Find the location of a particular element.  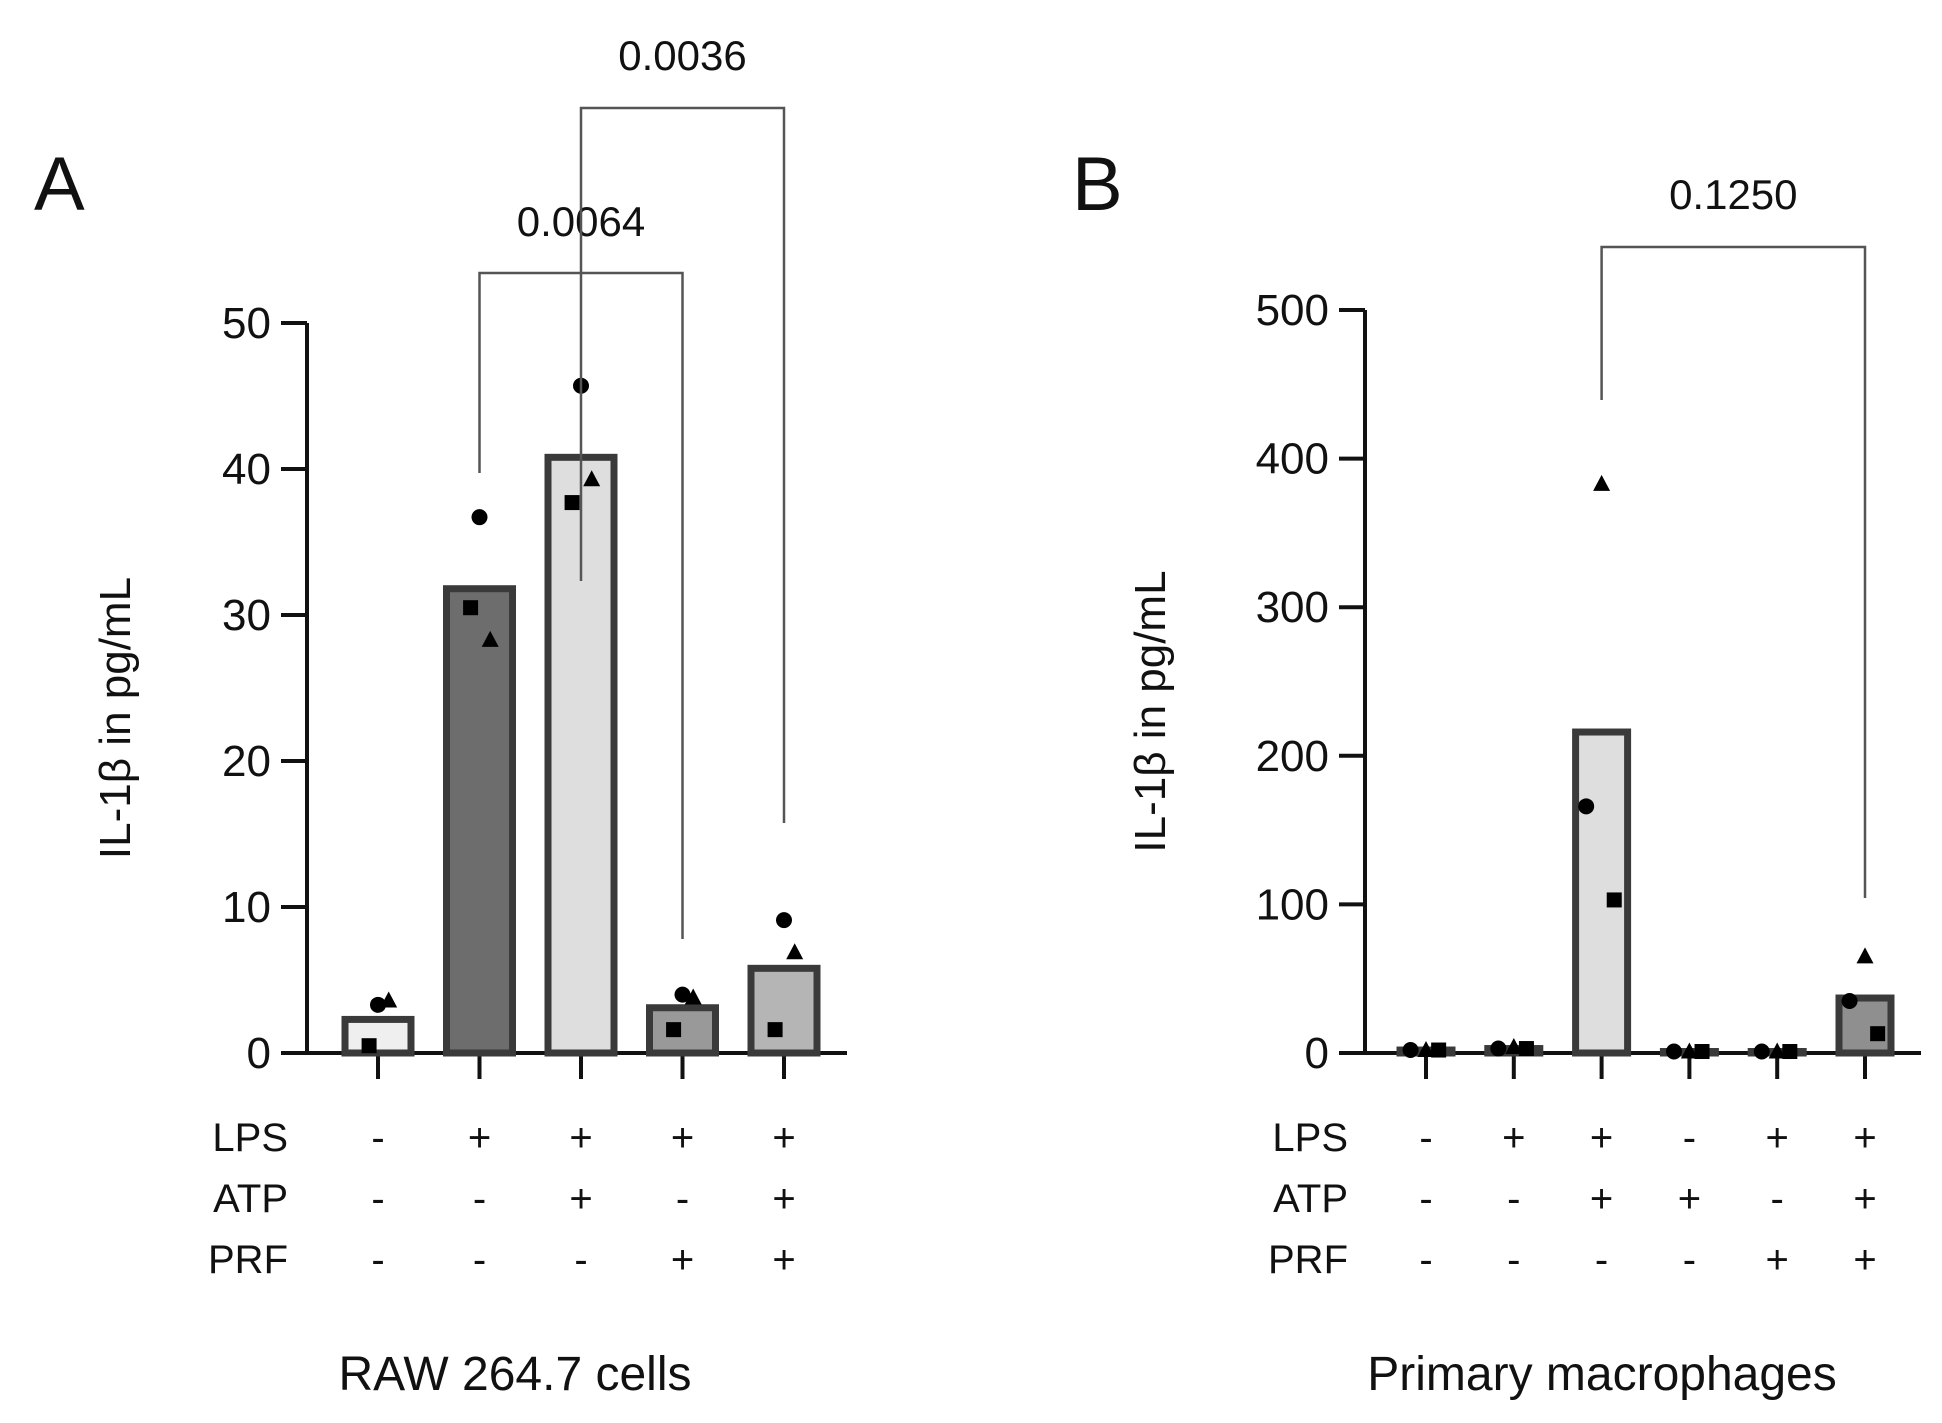

y-tick-label: 500 is located at coordinates (1292, 310).